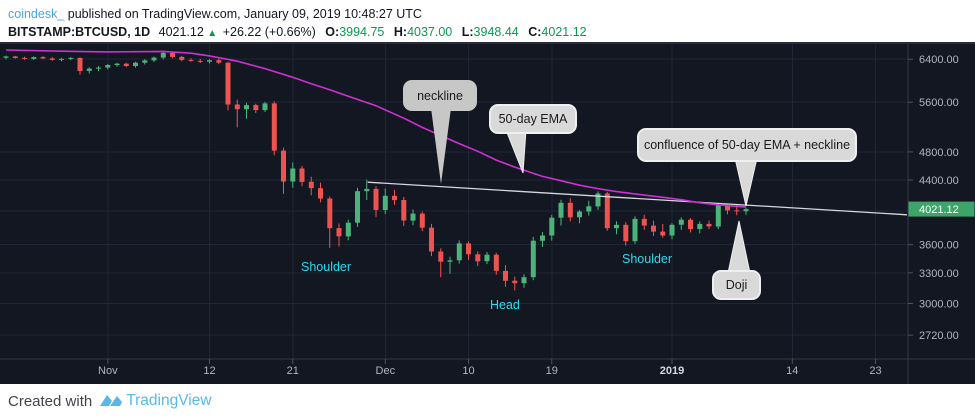  Describe the element at coordinates (552, 371) in the screenshot. I see `time-axis-label: 19` at that location.